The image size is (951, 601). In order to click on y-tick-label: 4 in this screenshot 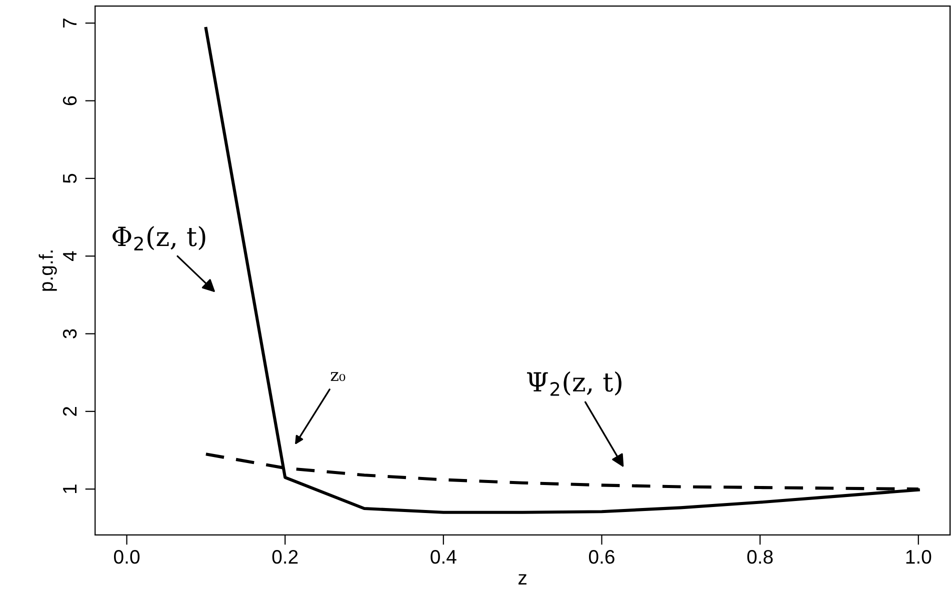, I will do `click(69, 256)`.